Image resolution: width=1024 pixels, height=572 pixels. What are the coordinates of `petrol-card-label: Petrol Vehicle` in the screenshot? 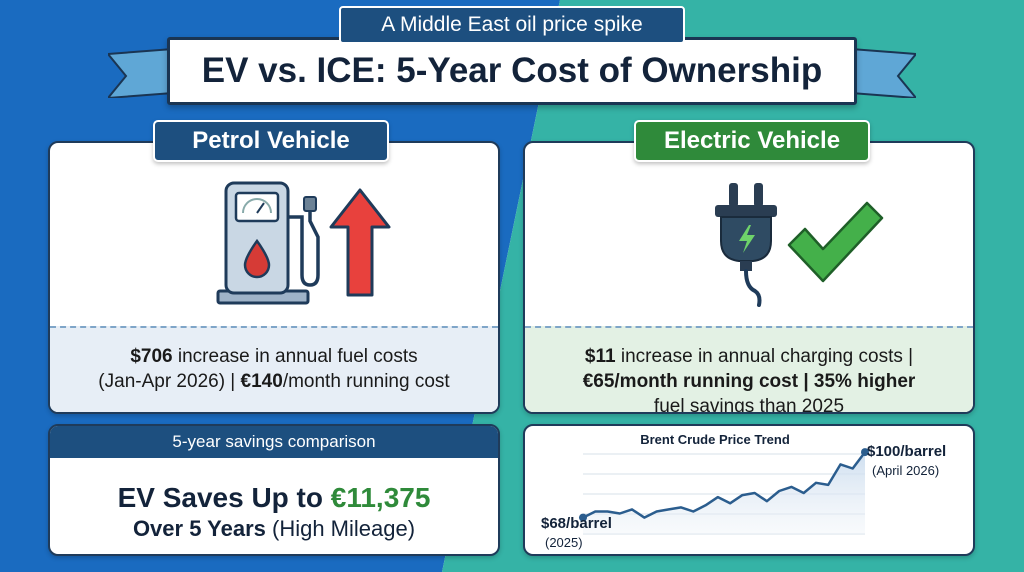 It's located at (271, 141).